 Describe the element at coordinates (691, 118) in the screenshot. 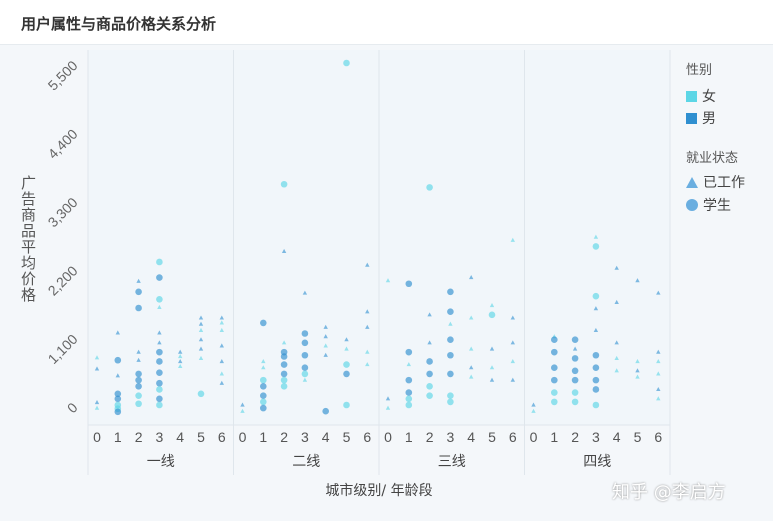

I see `male-swatch-icon` at that location.